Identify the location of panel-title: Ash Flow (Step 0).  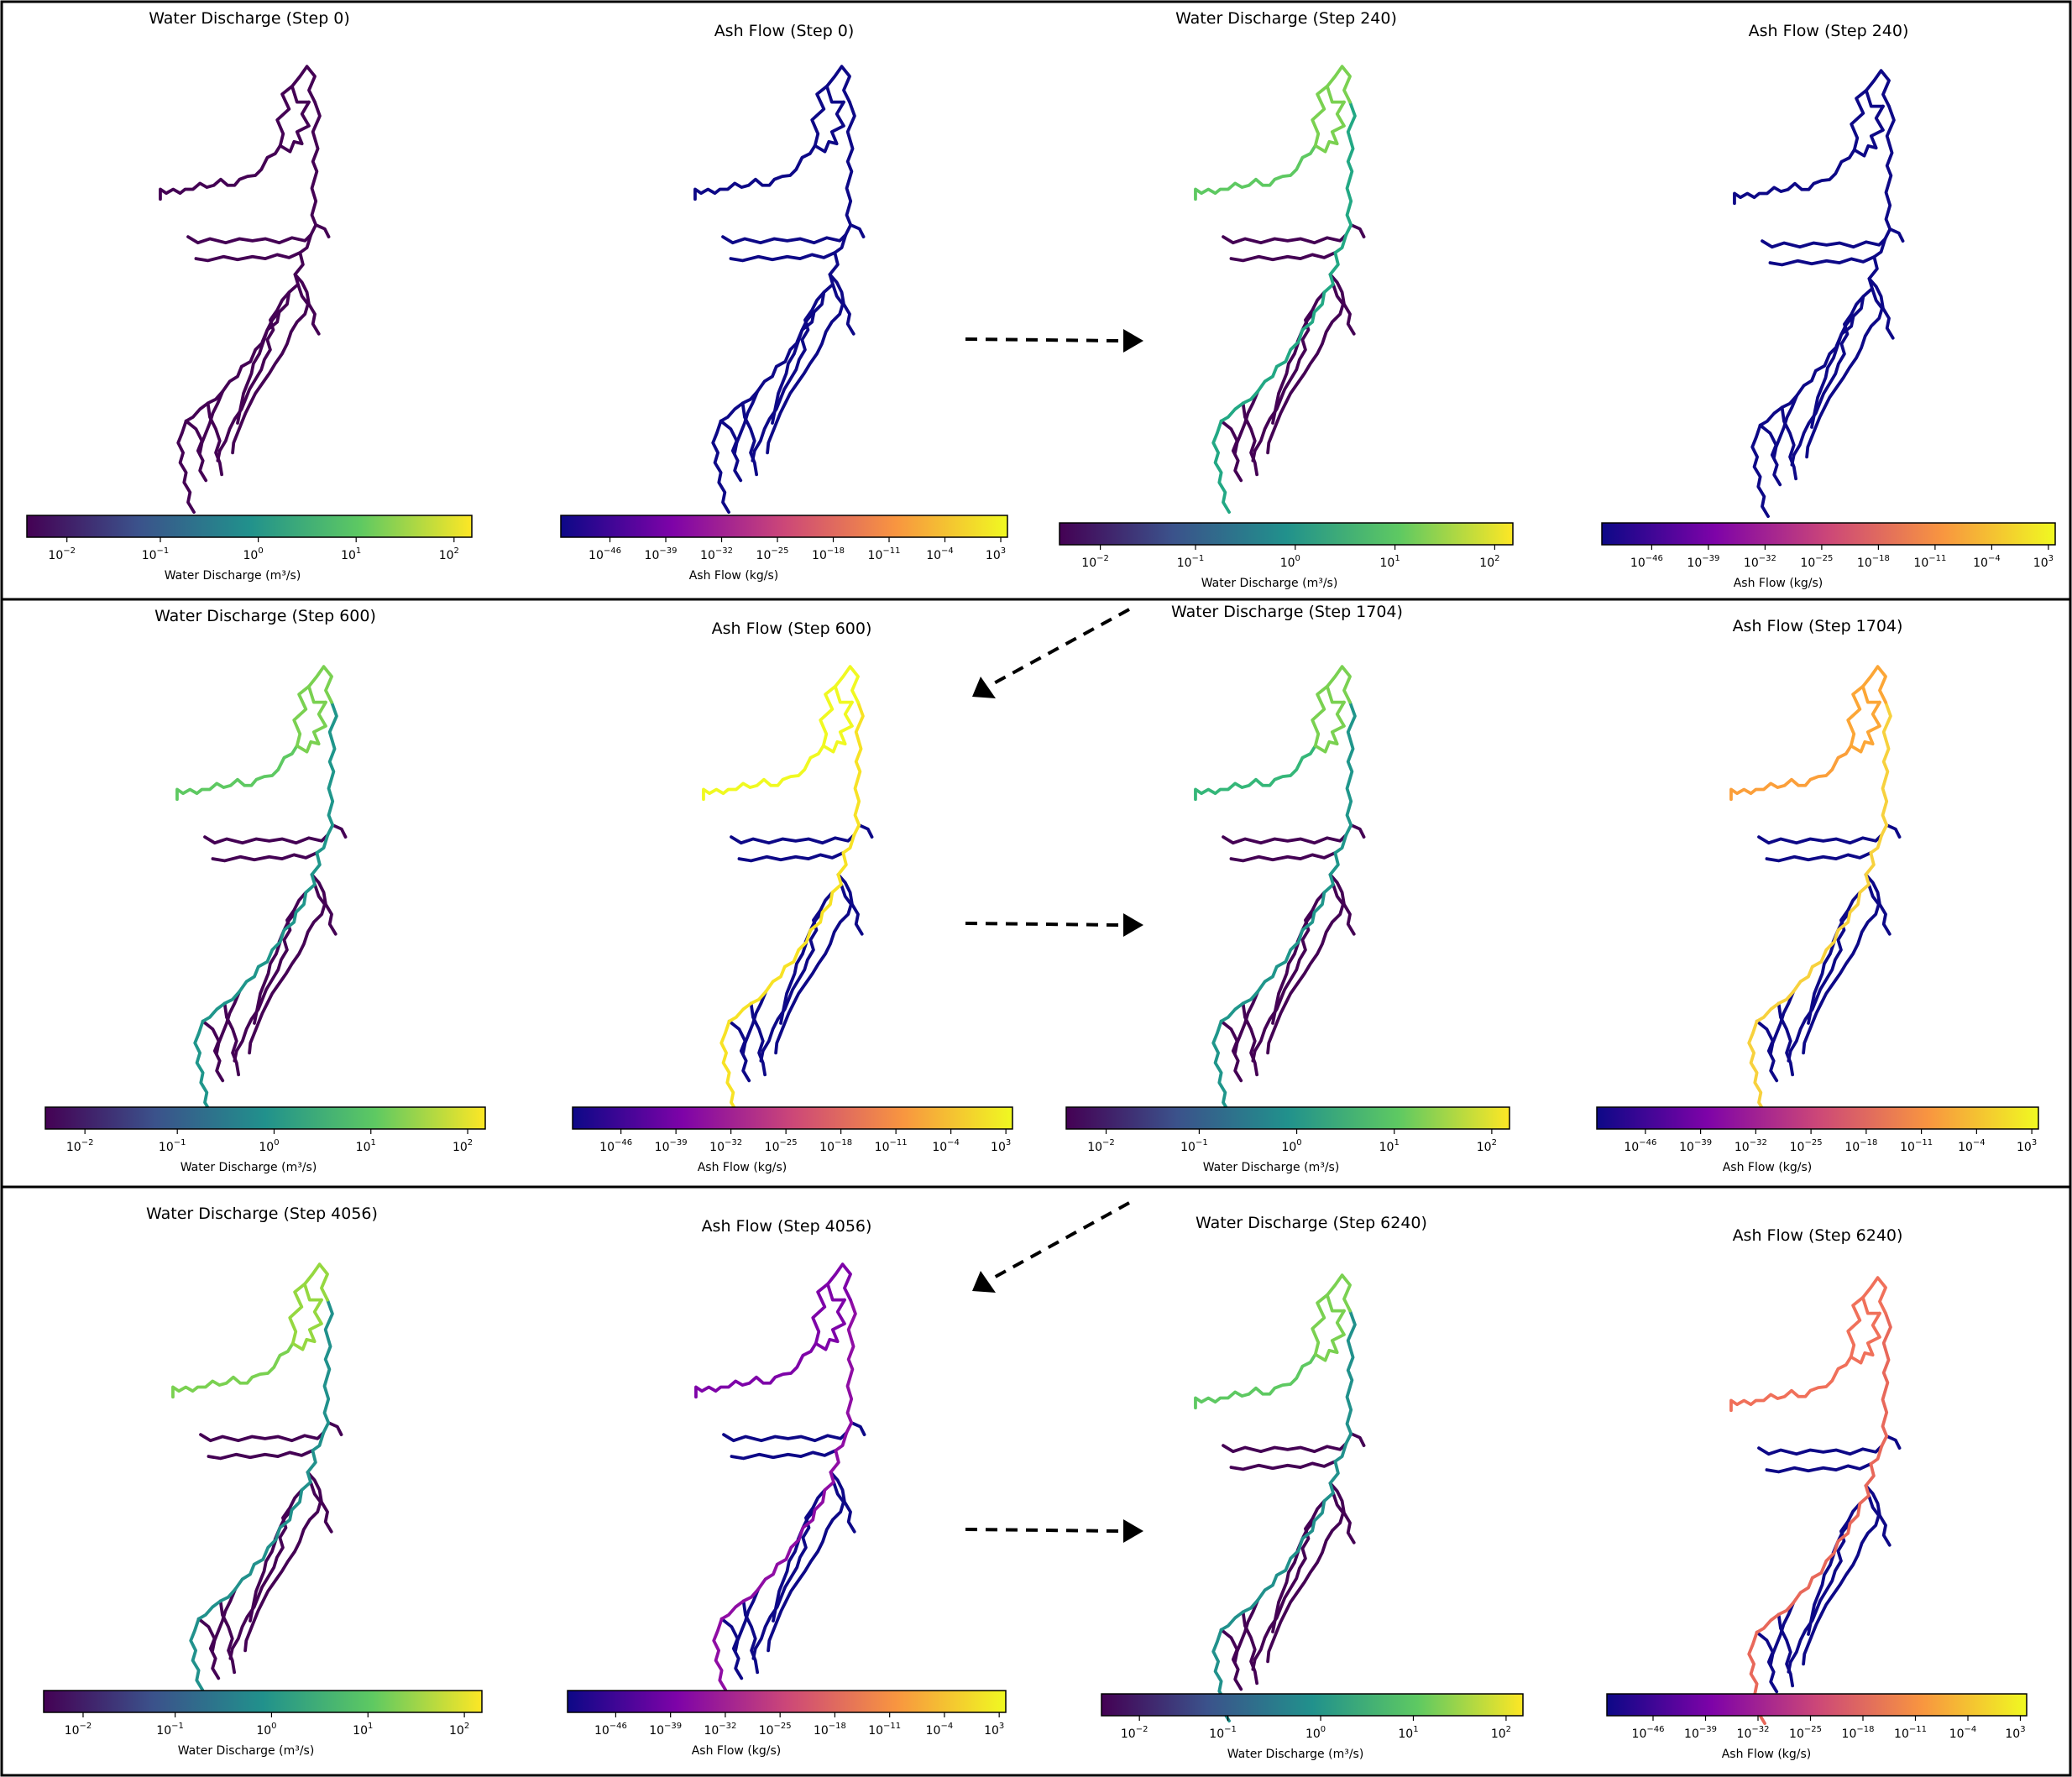
(784, 31).